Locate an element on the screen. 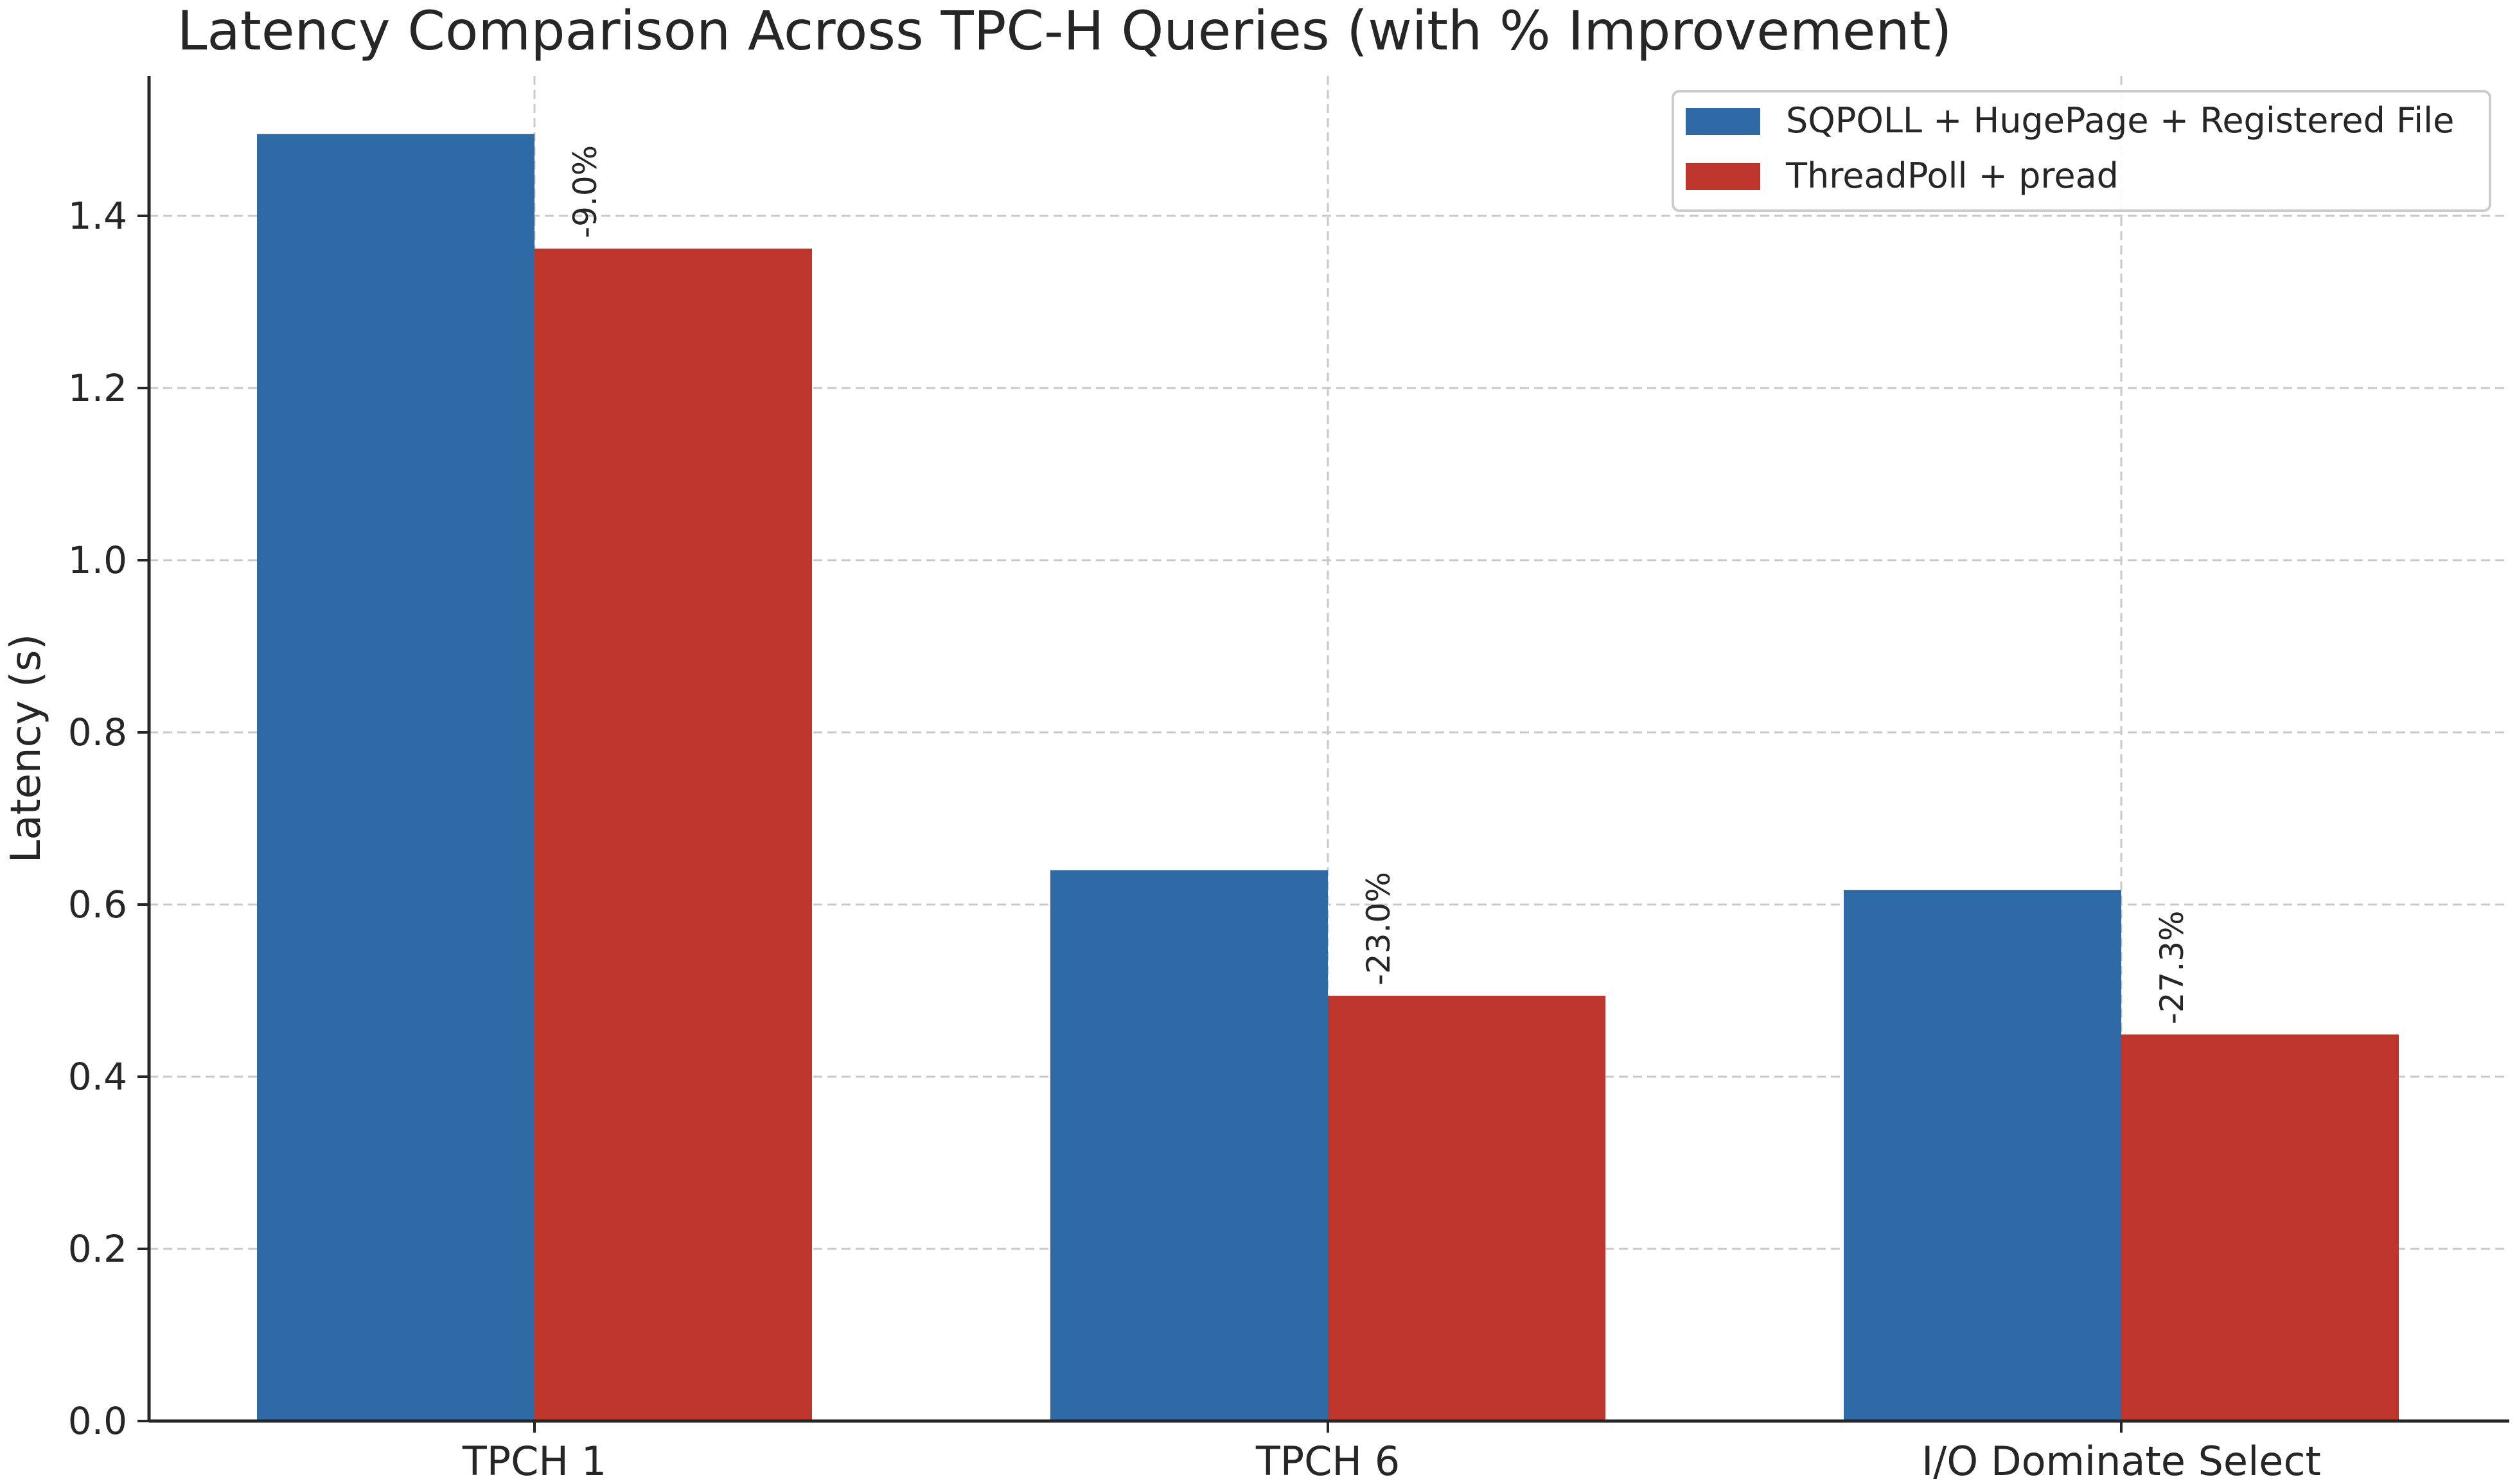  bar-improvement-label: -23.0% is located at coordinates (1378, 928).